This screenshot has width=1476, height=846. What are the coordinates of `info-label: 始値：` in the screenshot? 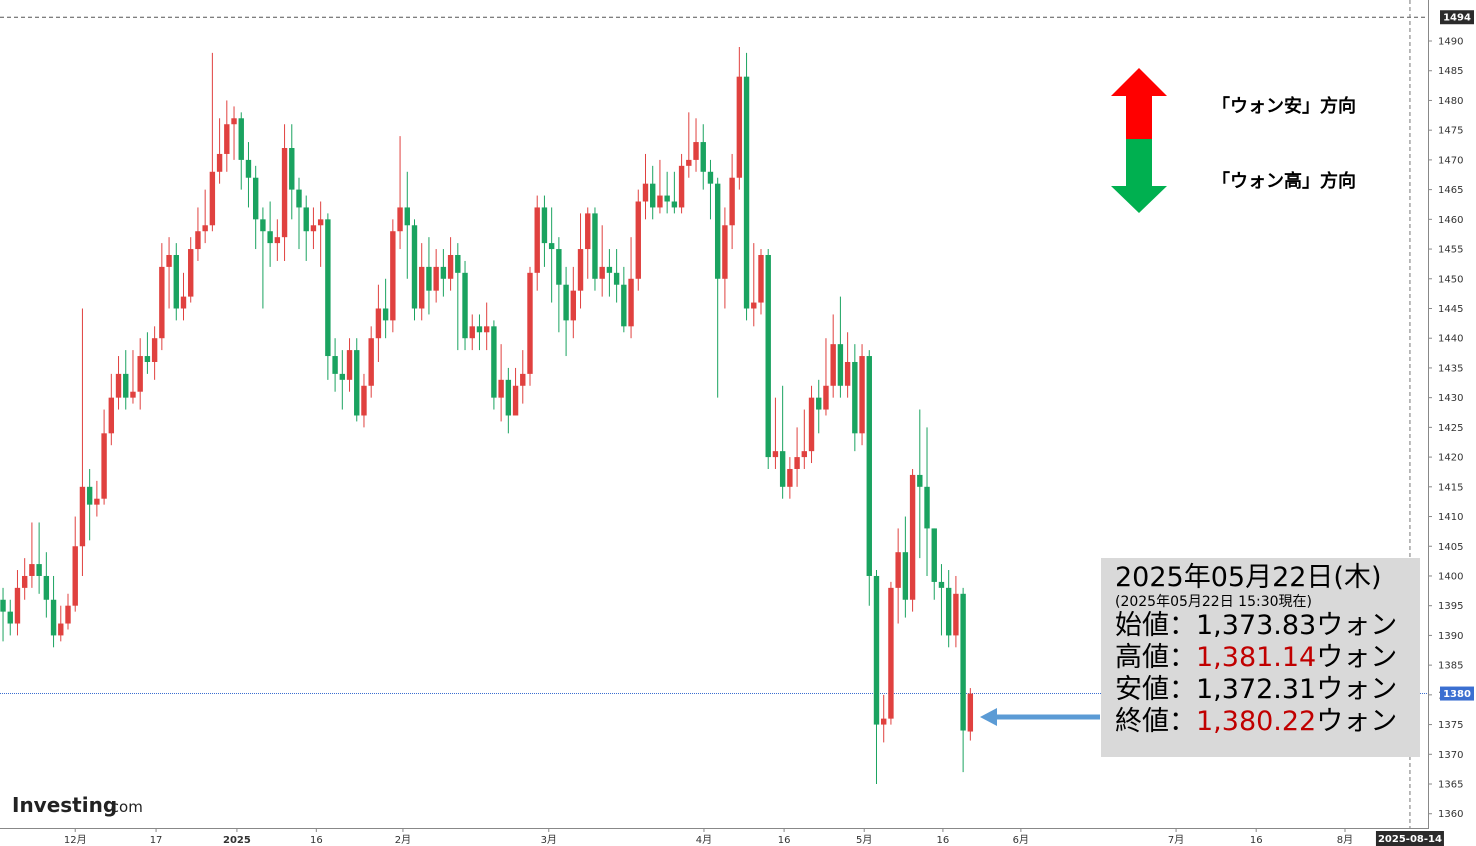 It's located at (1155, 625).